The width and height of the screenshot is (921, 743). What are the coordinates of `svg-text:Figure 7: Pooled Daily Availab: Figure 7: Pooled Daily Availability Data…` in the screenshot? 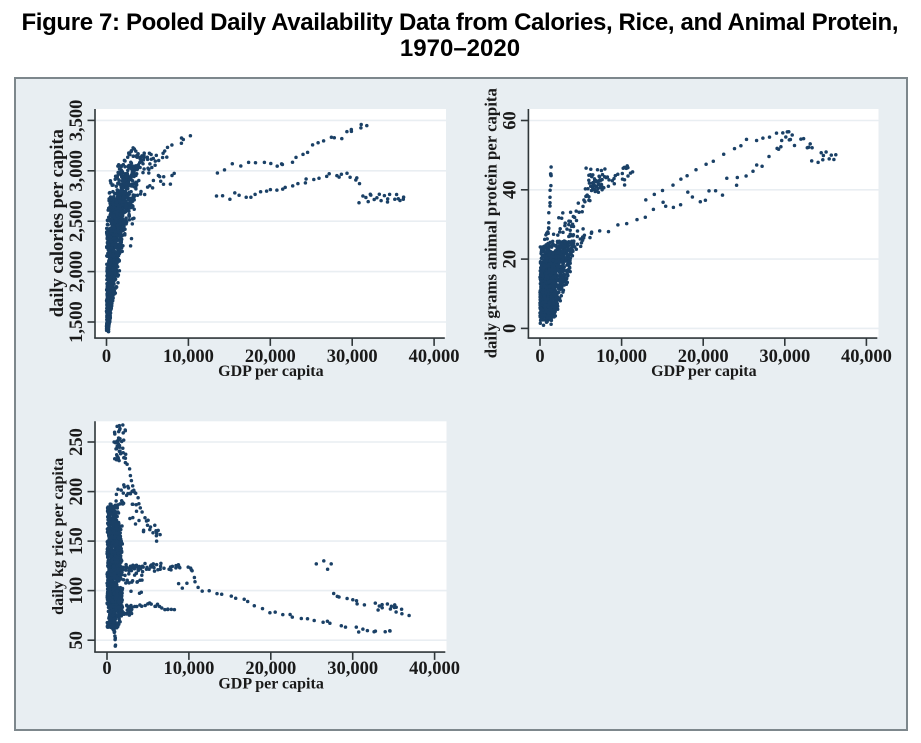 It's located at (460, 22).